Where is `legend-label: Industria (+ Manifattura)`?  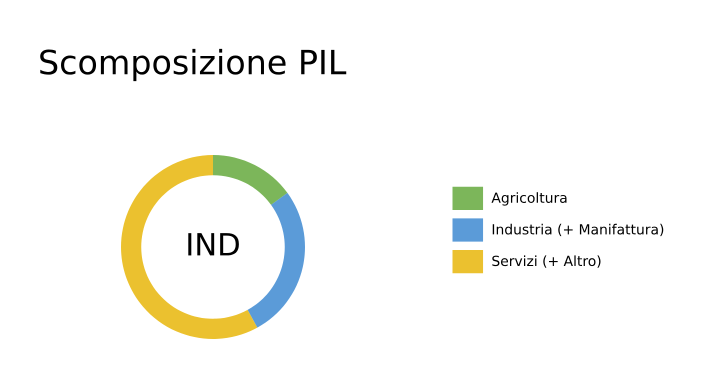
legend-label: Industria (+ Manifattura) is located at coordinates (578, 230).